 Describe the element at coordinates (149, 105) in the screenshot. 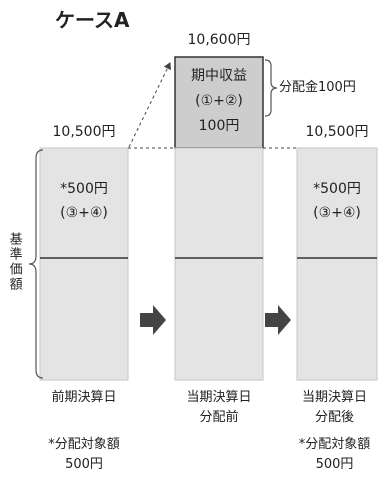

I see `dashed-growth-arrow` at that location.